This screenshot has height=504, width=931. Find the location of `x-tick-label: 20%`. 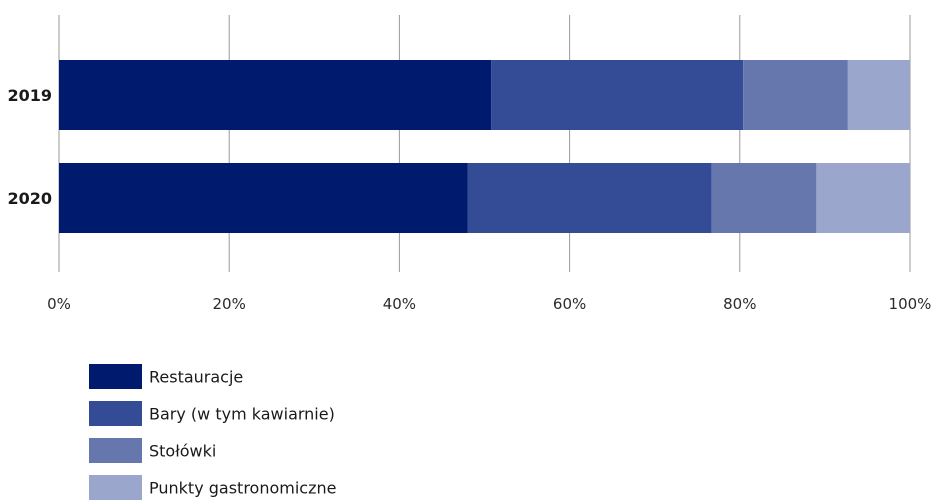

x-tick-label: 20% is located at coordinates (229, 304).